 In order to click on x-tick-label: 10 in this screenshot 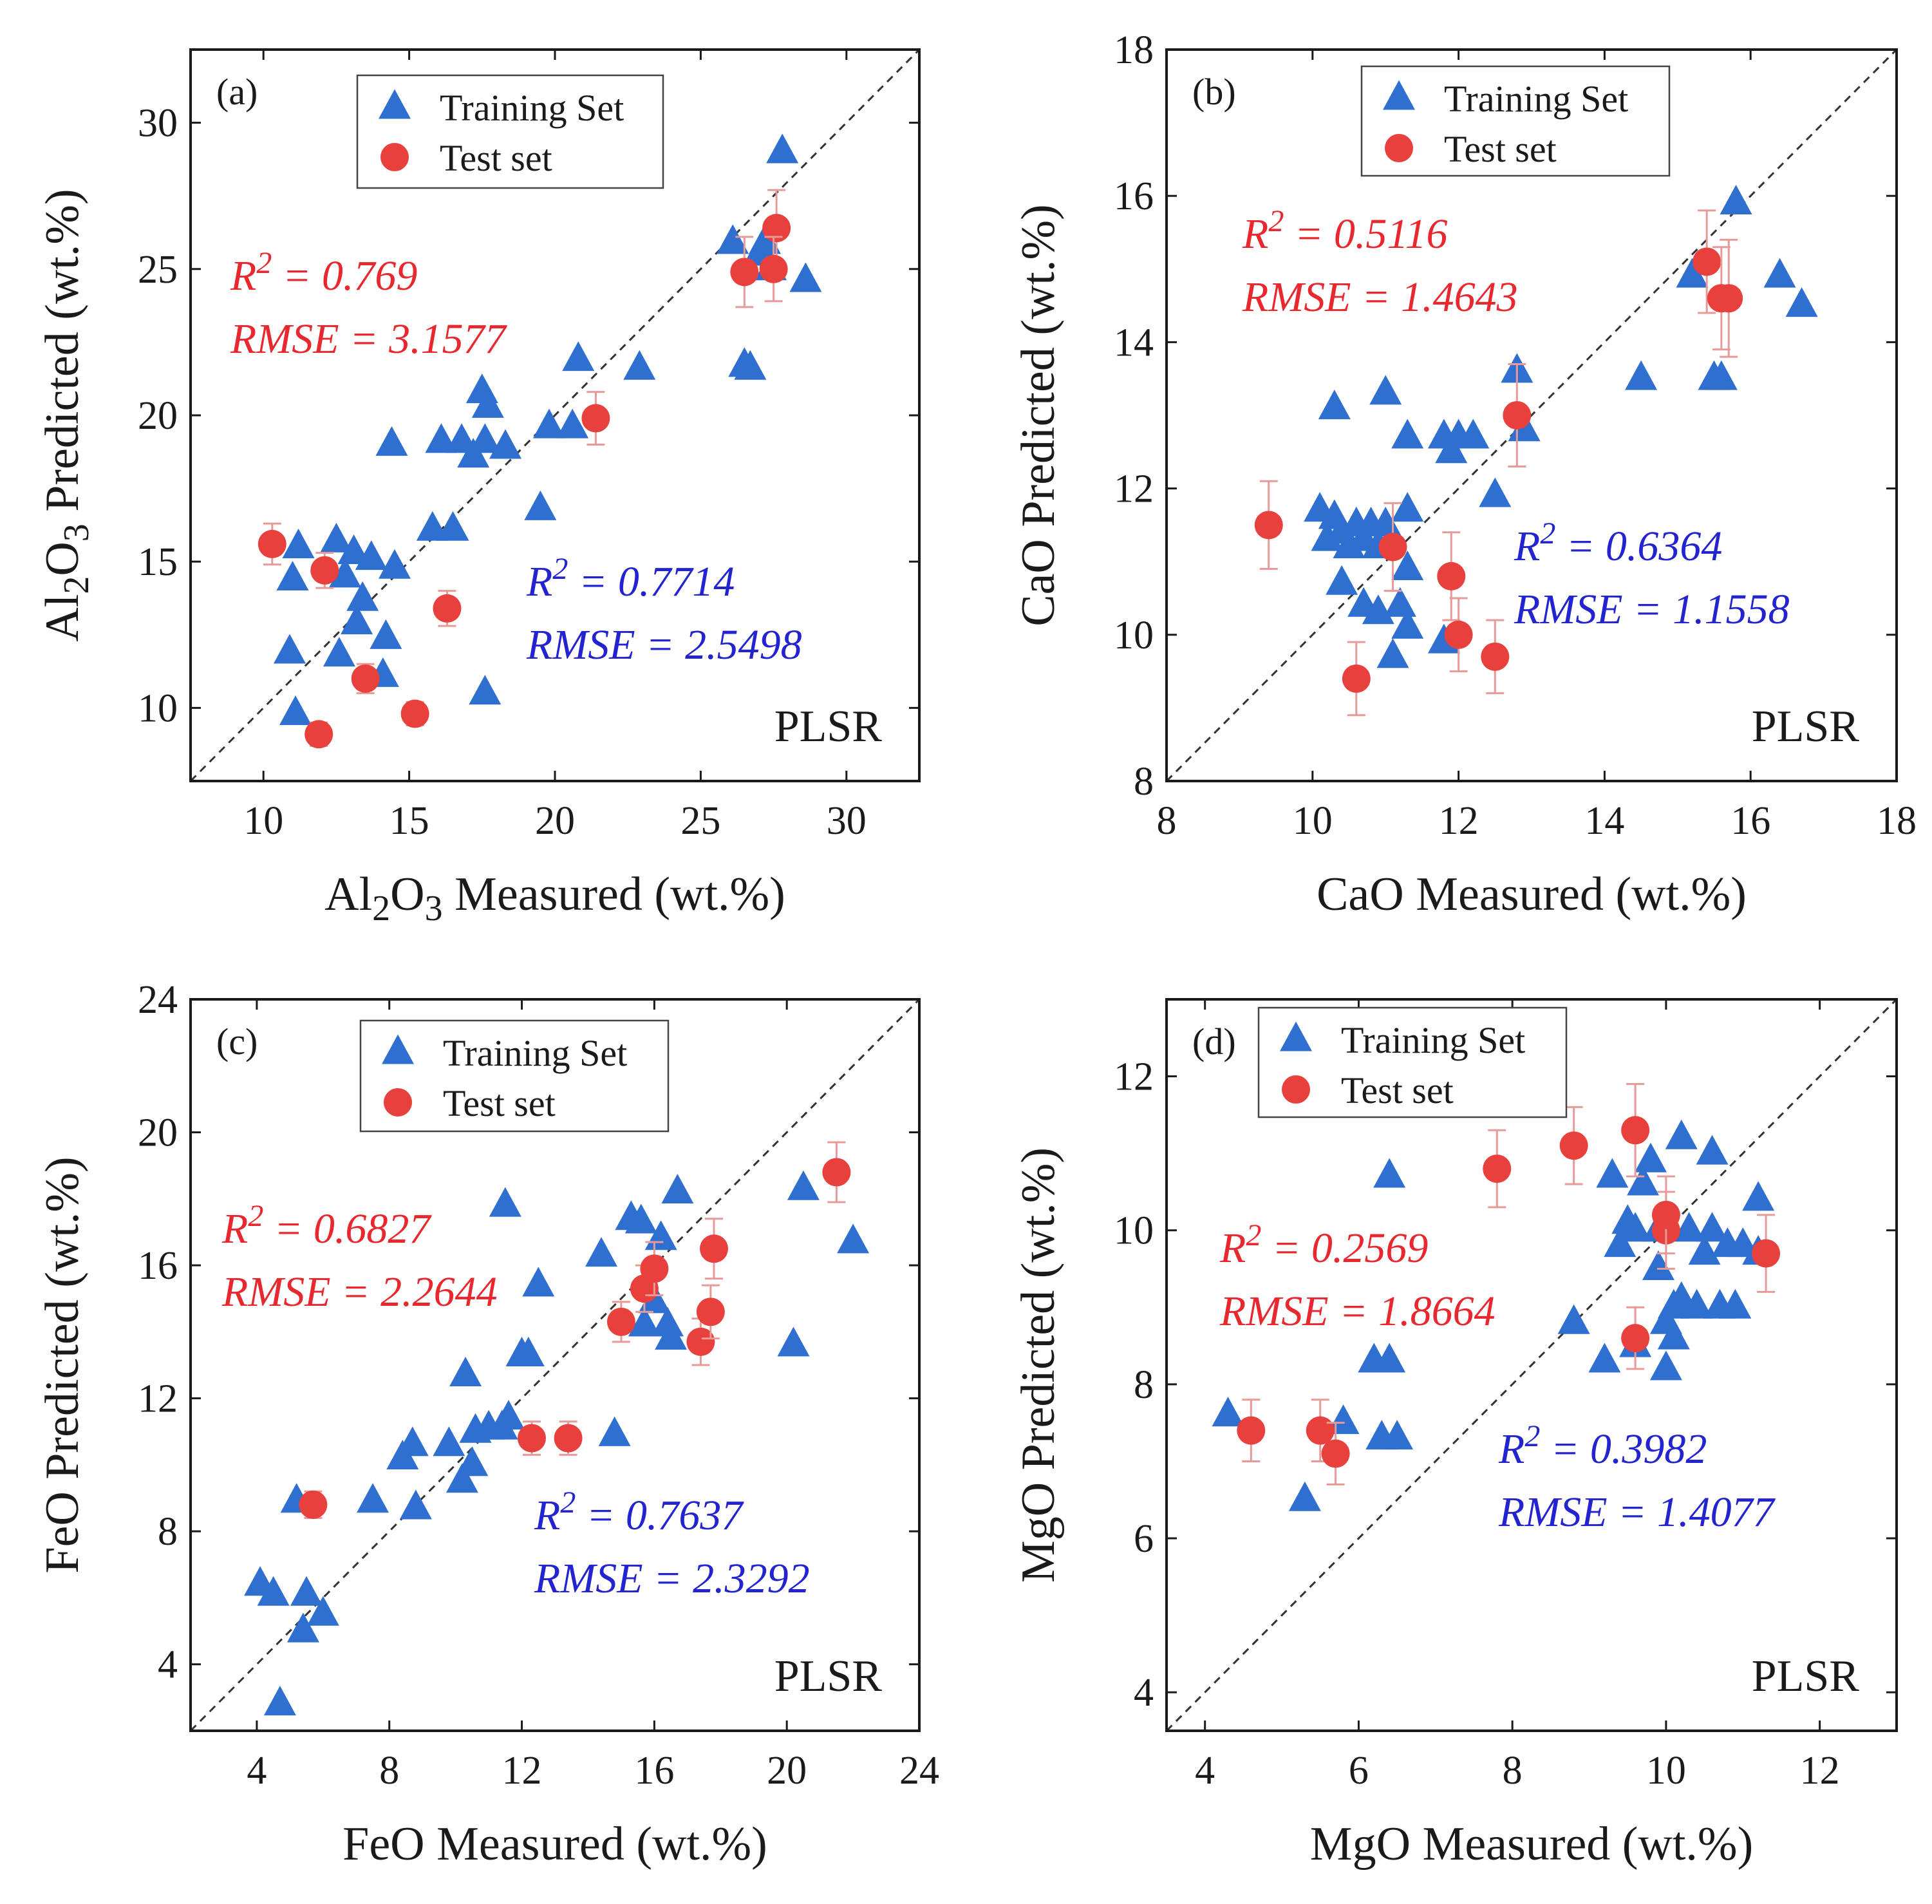, I will do `click(263, 821)`.